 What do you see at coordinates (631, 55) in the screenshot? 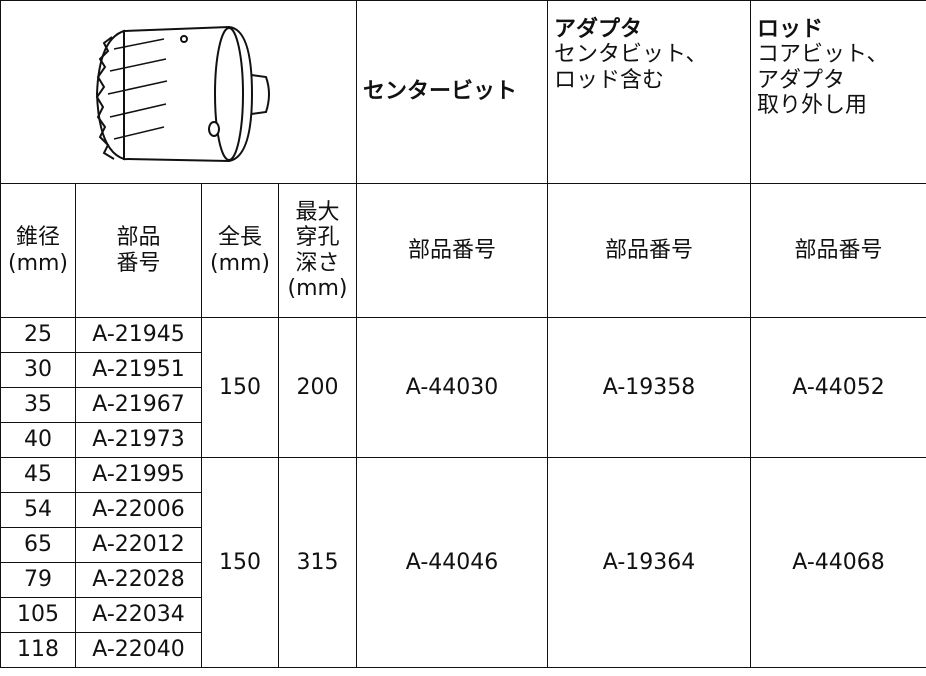
I see `adapter-line: センタビット、` at bounding box center [631, 55].